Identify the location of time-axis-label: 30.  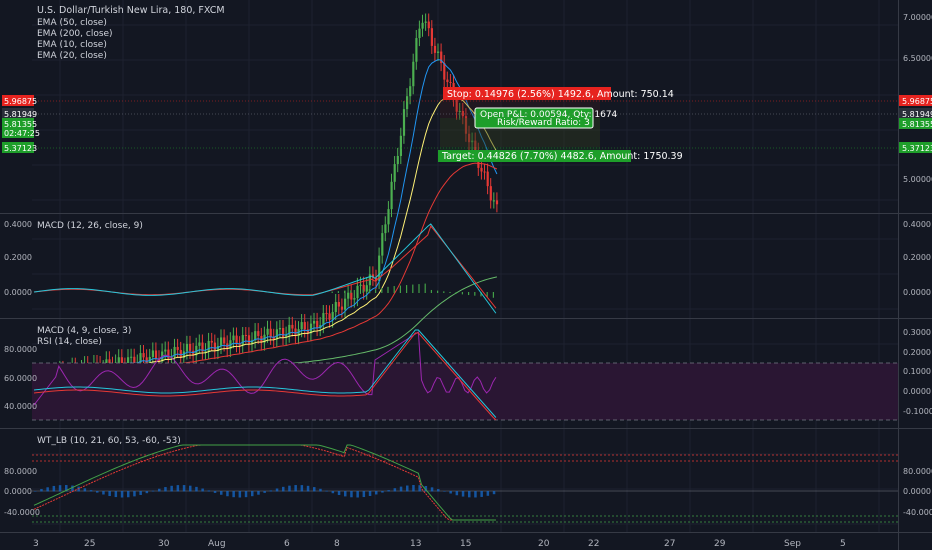
(164, 544).